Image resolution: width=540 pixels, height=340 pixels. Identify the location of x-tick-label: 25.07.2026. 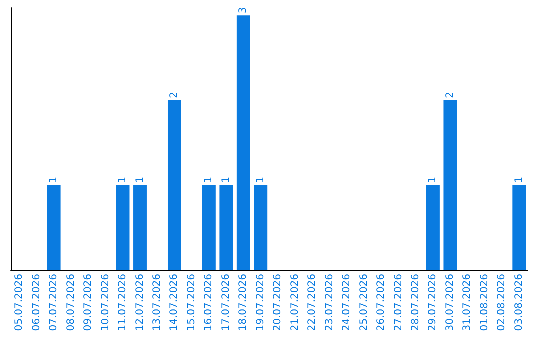
(364, 303).